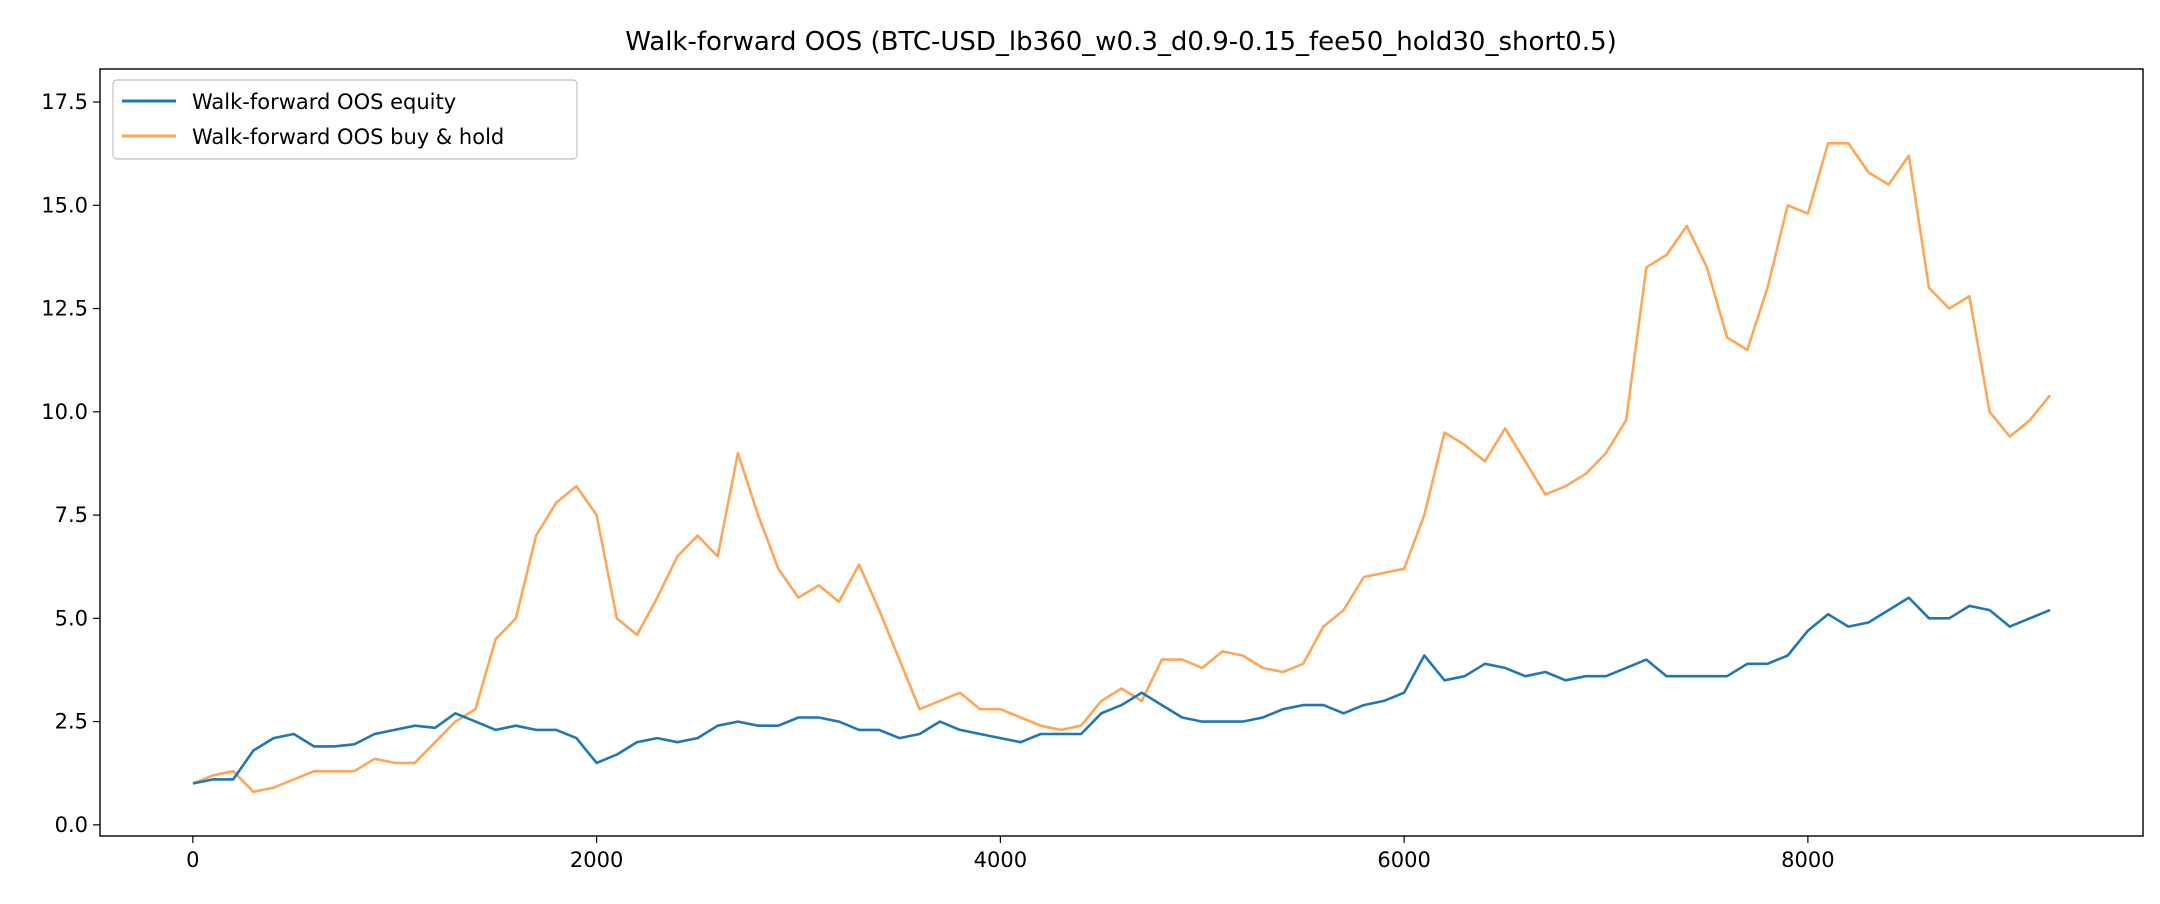 This screenshot has width=2160, height=904. I want to click on x-tick-label: 4000, so click(1000, 860).